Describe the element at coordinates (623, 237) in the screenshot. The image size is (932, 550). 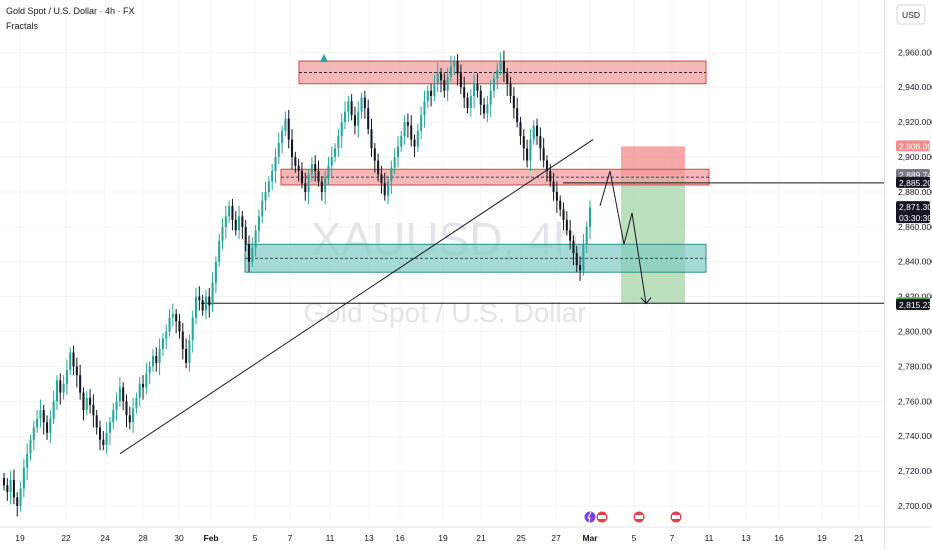
I see `projection-line` at that location.